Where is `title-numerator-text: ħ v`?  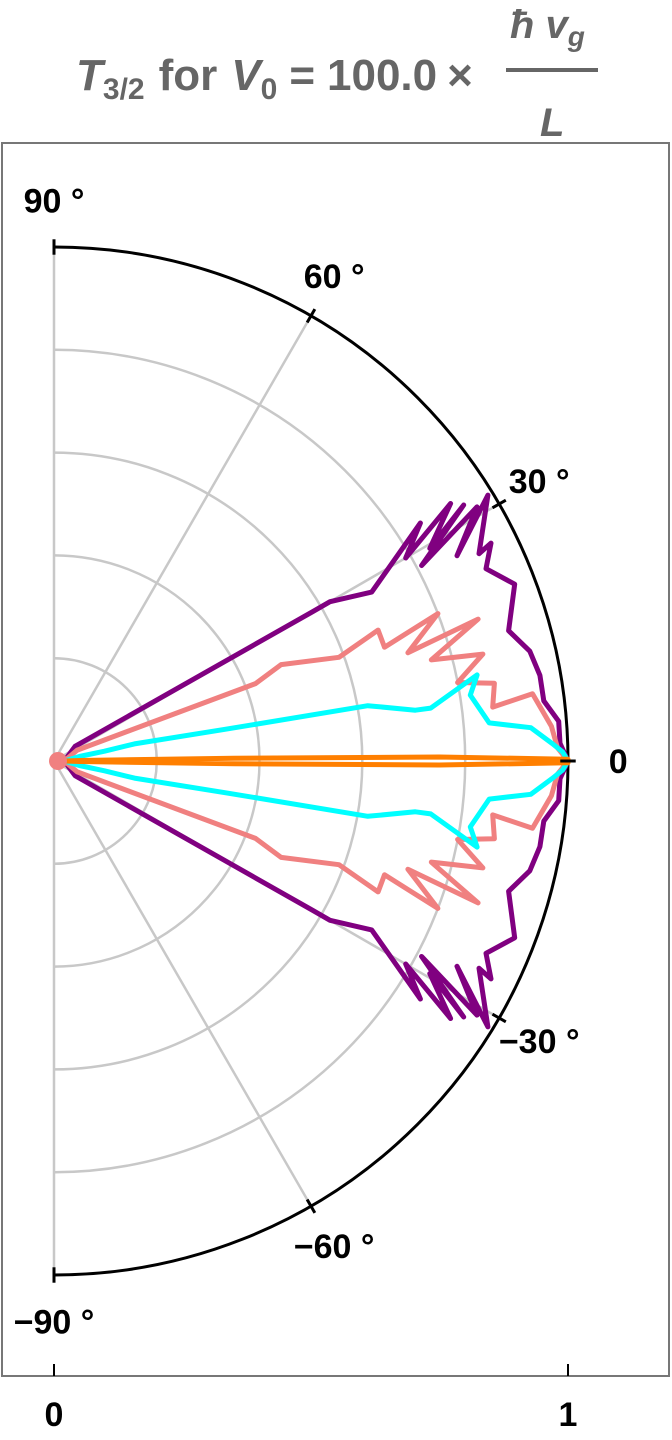 title-numerator-text: ħ v is located at coordinates (540, 25).